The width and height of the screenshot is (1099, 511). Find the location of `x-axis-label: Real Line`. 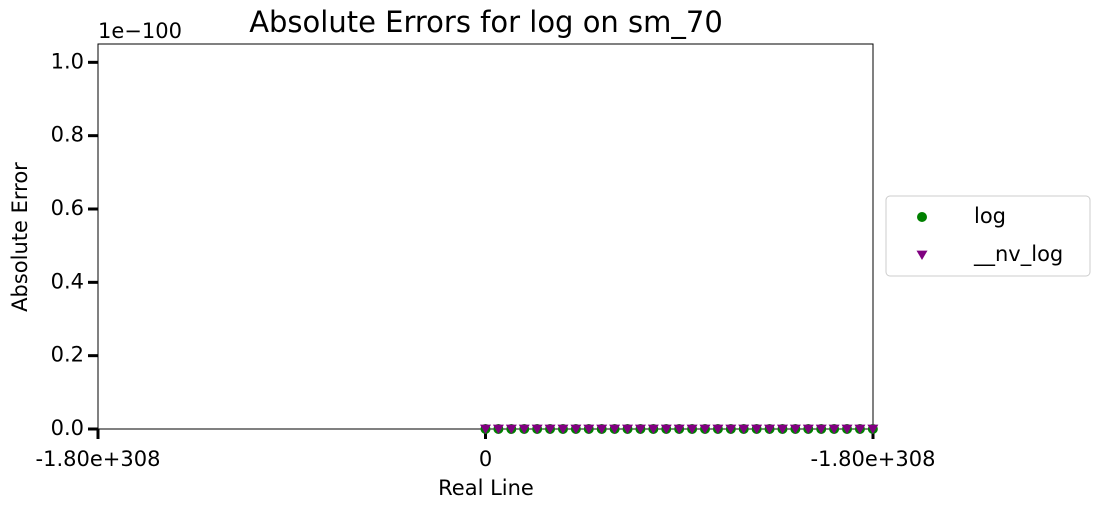

x-axis-label: Real Line is located at coordinates (486, 488).